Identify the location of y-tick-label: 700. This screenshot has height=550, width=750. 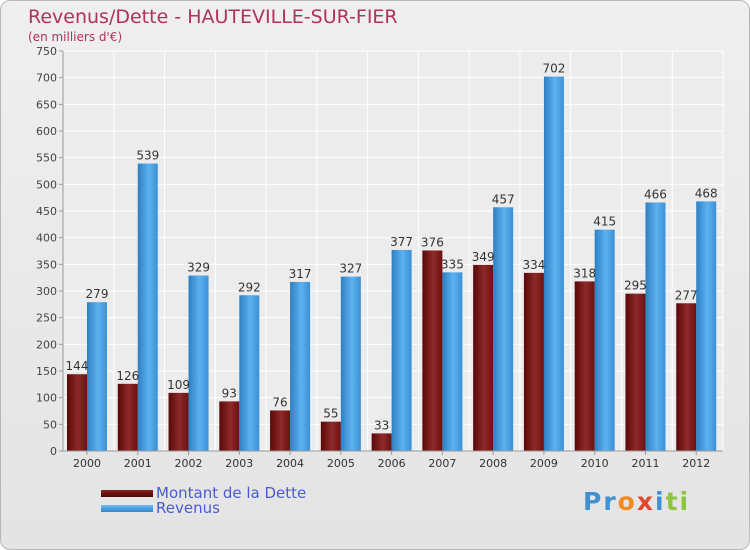
(46, 78).